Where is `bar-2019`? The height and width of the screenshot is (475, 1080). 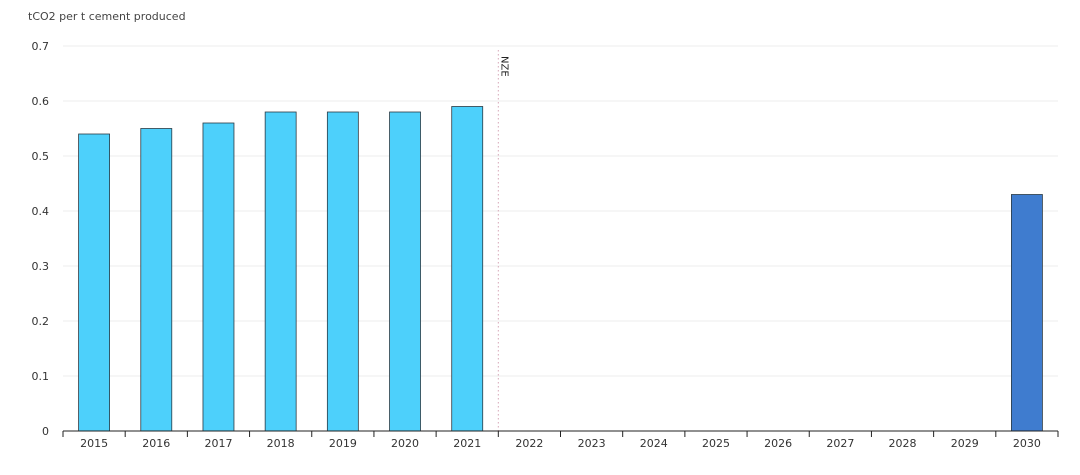 bar-2019 is located at coordinates (342, 271).